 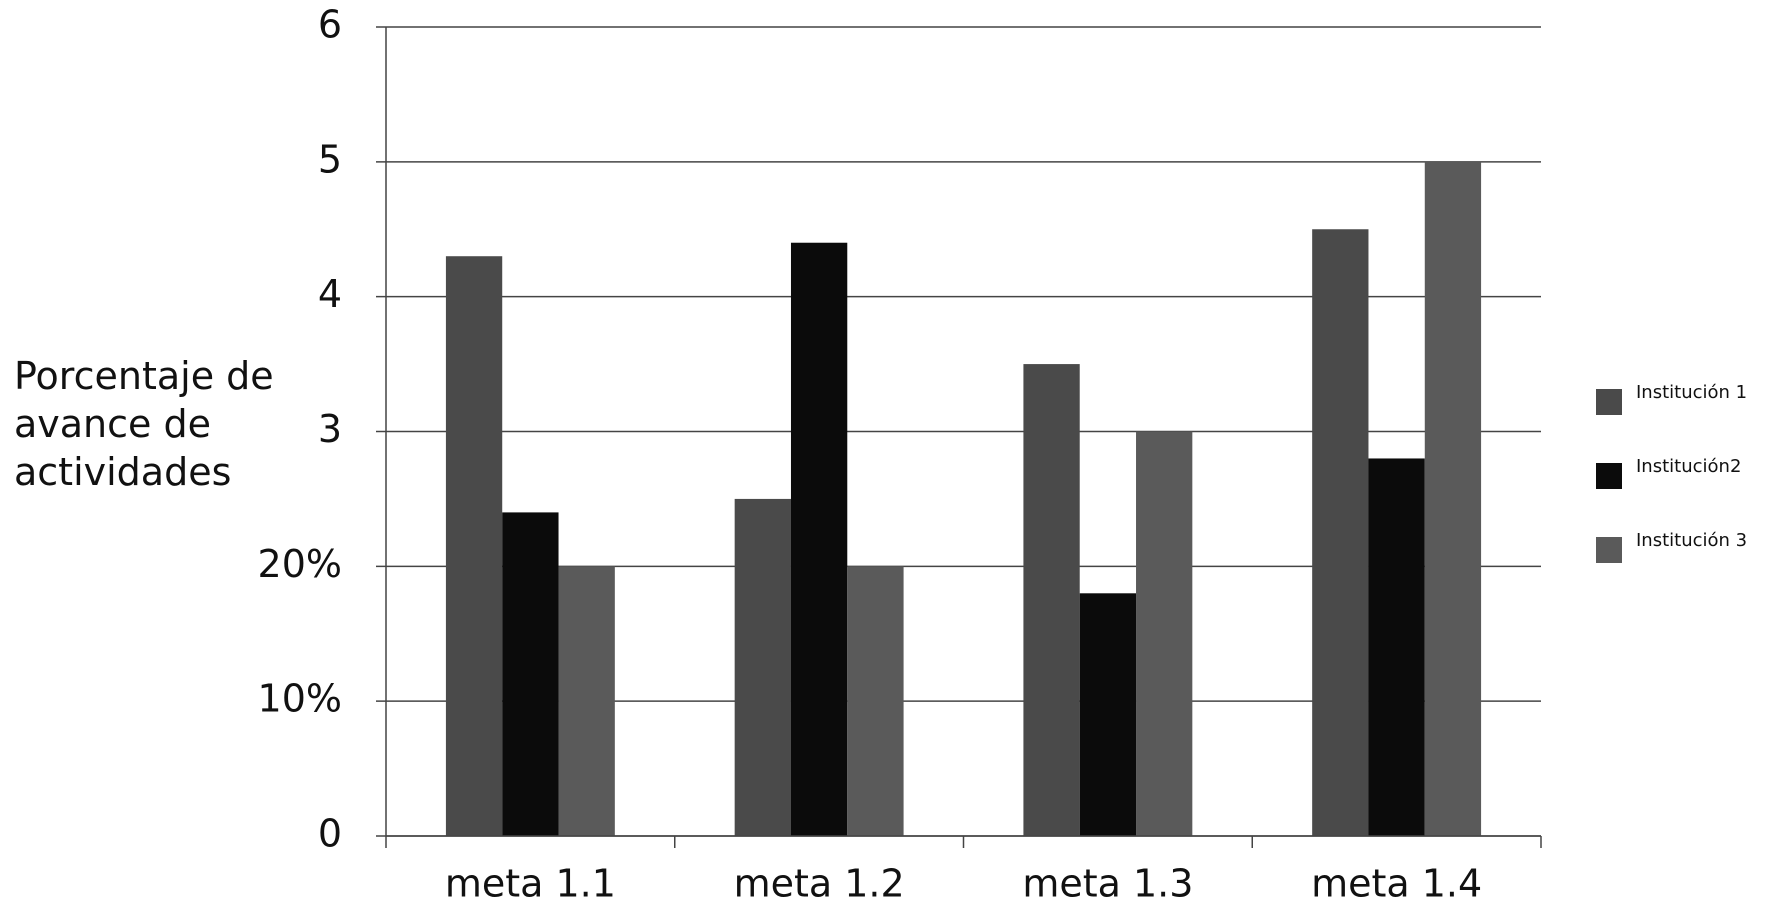 What do you see at coordinates (330, 294) in the screenshot?
I see `y-tick-label: 4` at bounding box center [330, 294].